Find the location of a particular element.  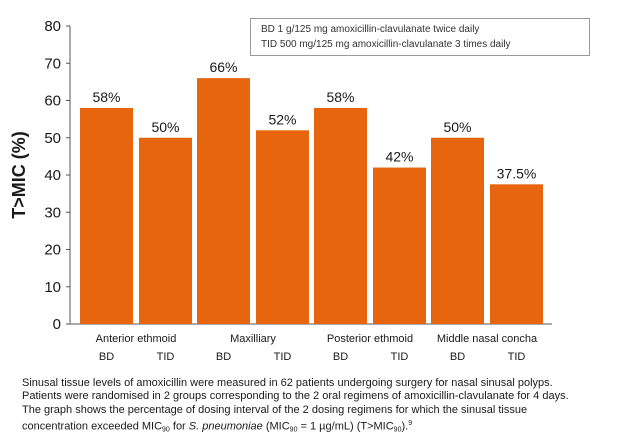

y-tick-label: 20 is located at coordinates (52, 250).